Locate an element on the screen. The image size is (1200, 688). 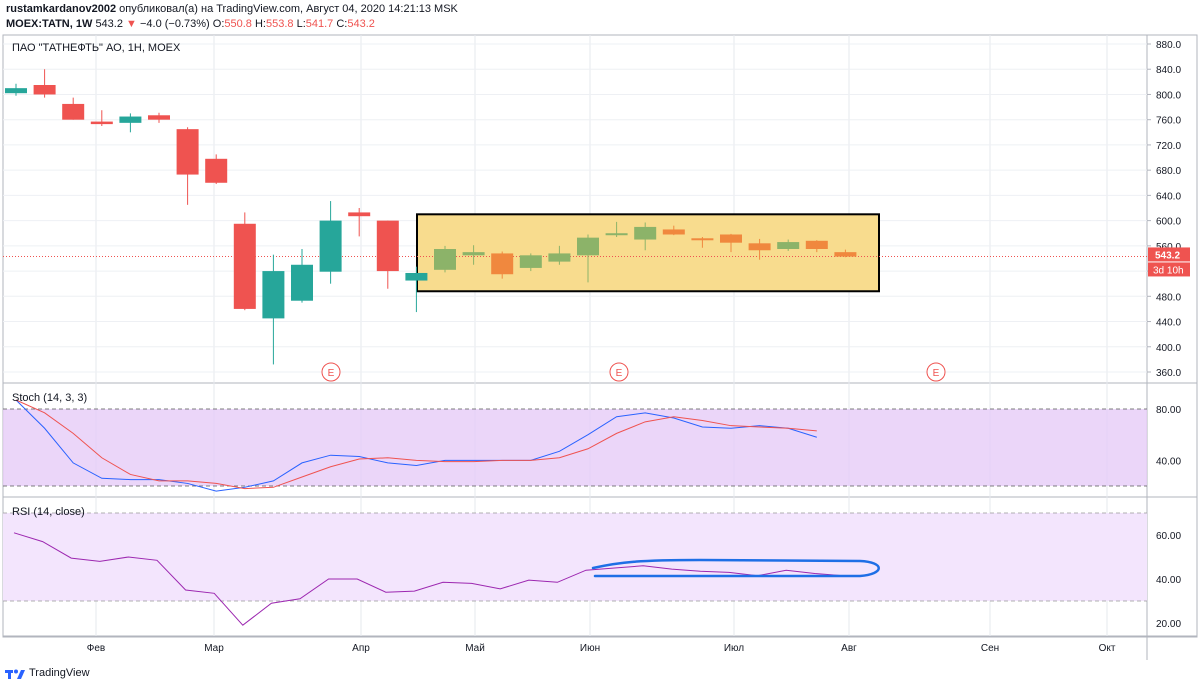
rsi-line is located at coordinates (428, 579).